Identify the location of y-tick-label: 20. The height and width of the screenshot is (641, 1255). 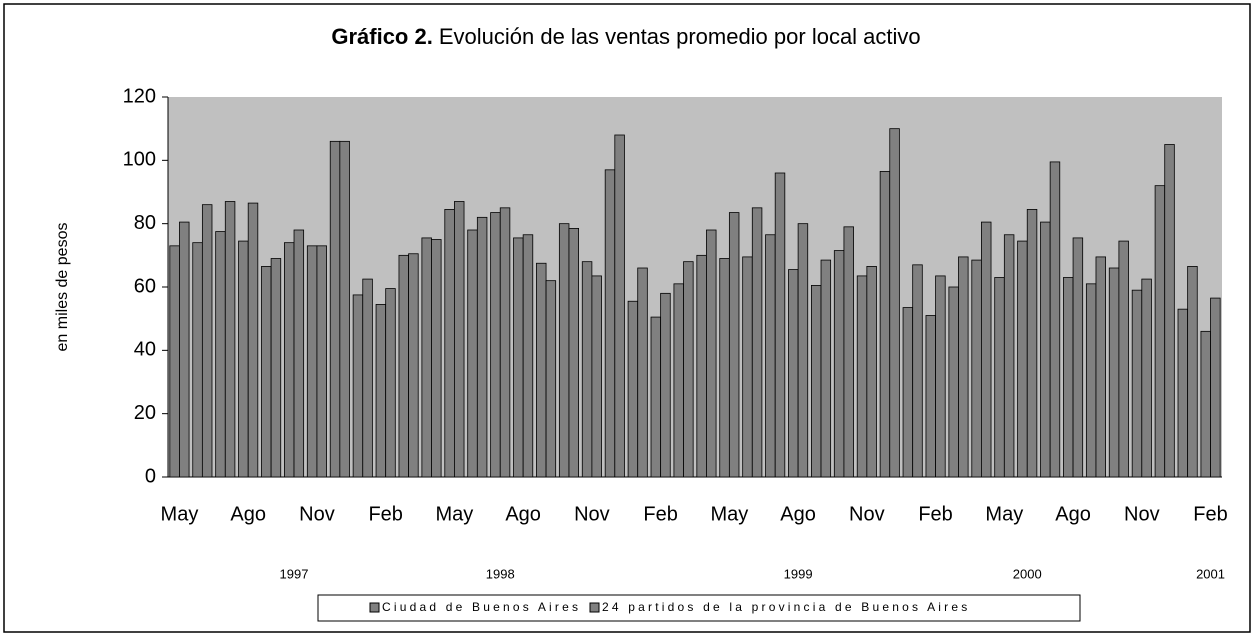
(145, 413).